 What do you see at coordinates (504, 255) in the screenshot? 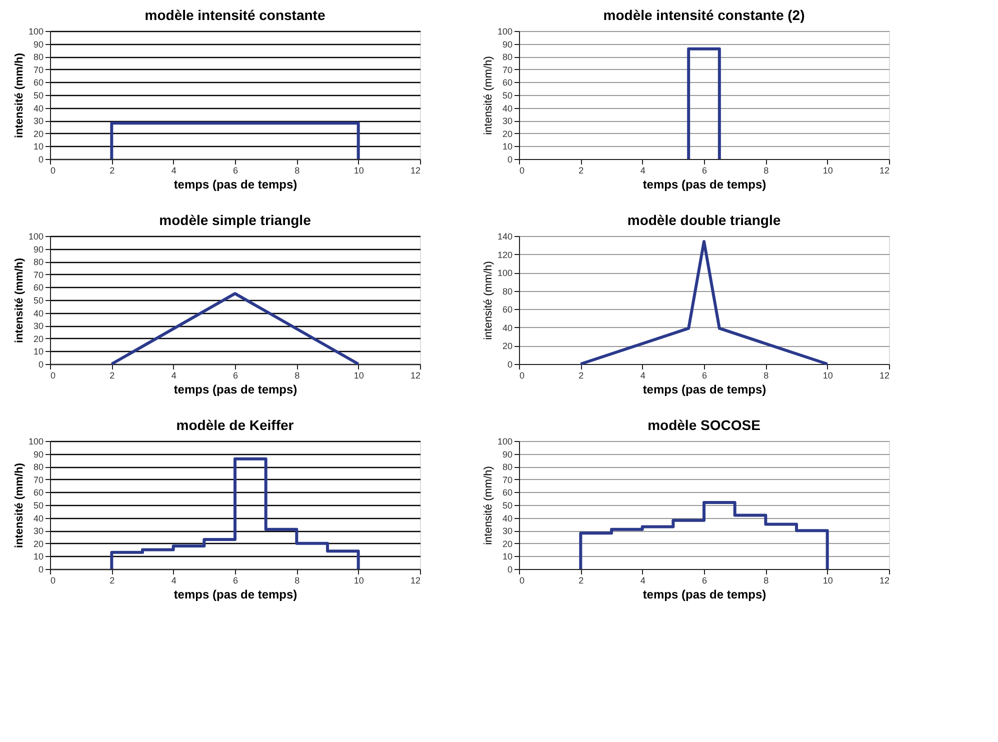
I see `y-tick-label: 120` at bounding box center [504, 255].